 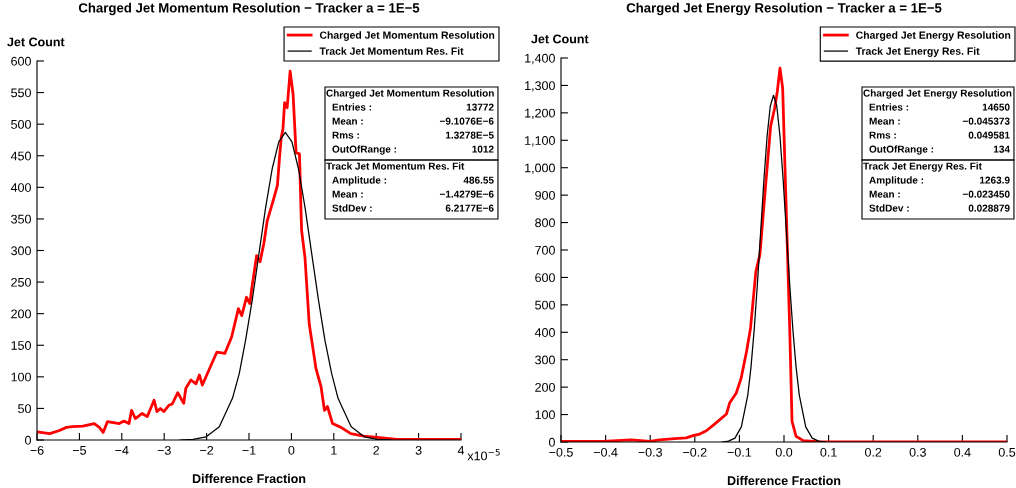 What do you see at coordinates (1001, 149) in the screenshot?
I see `annotation: 134` at bounding box center [1001, 149].